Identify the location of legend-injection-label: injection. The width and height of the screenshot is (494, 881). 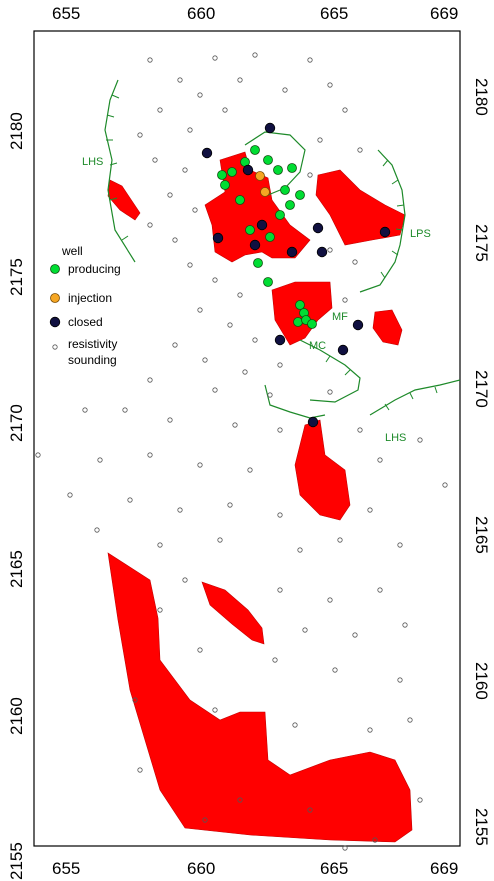
(90, 298).